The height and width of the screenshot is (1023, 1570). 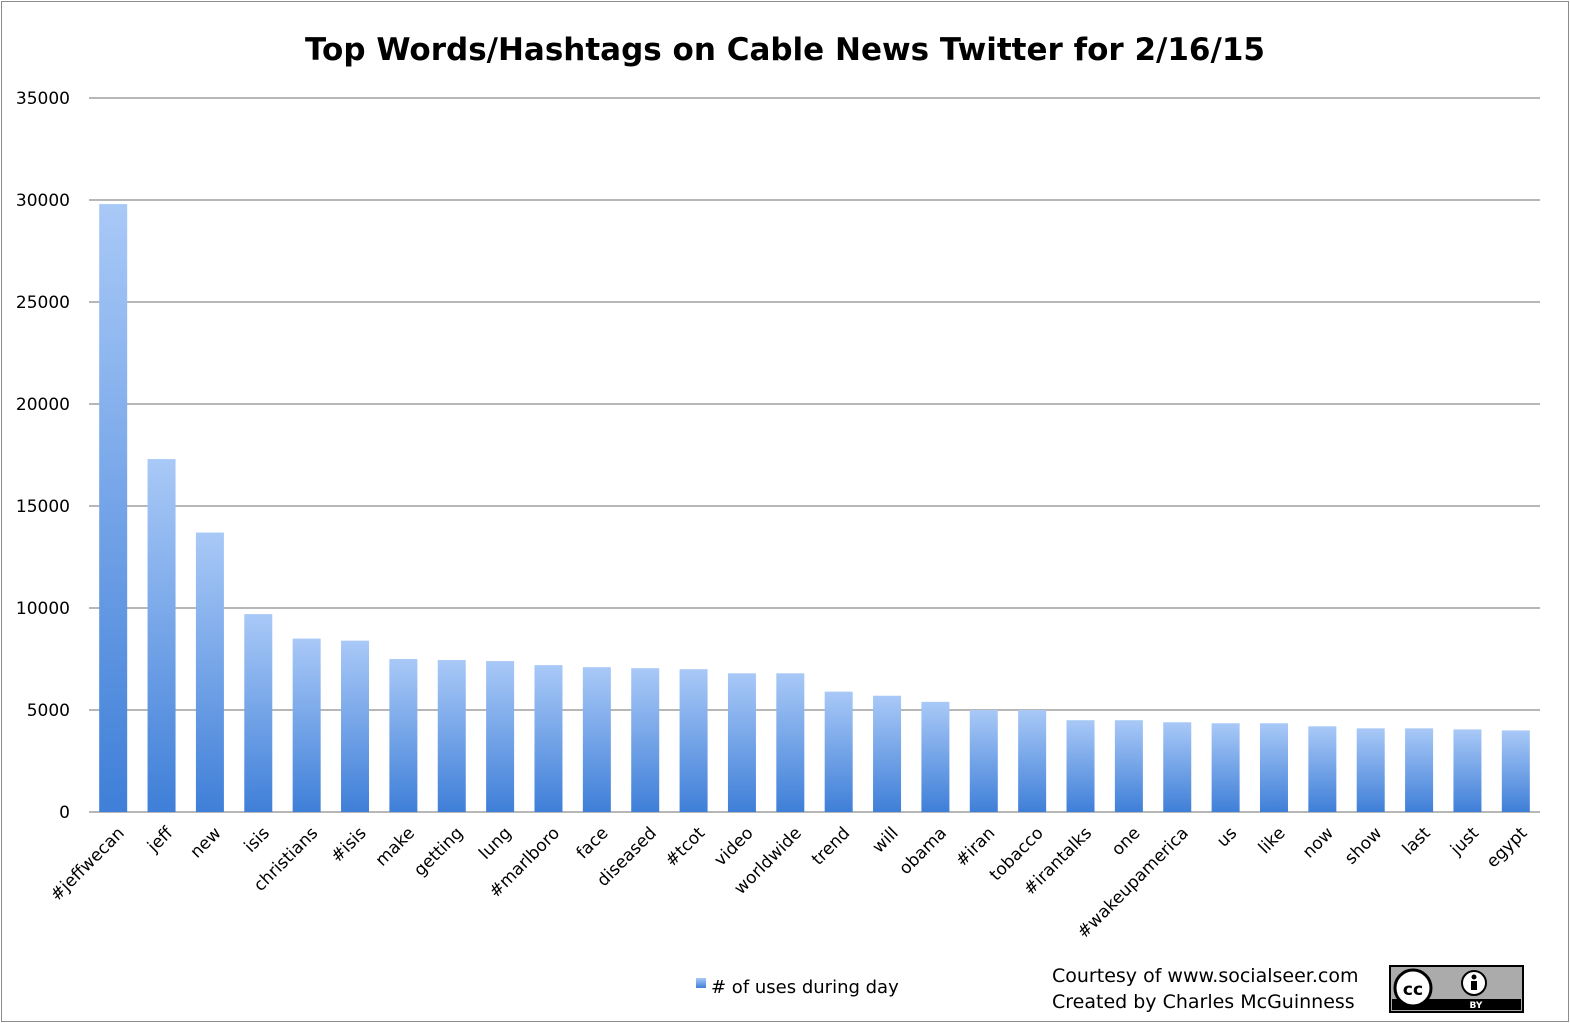 I want to click on y-tick-label: 35000, so click(x=43, y=99).